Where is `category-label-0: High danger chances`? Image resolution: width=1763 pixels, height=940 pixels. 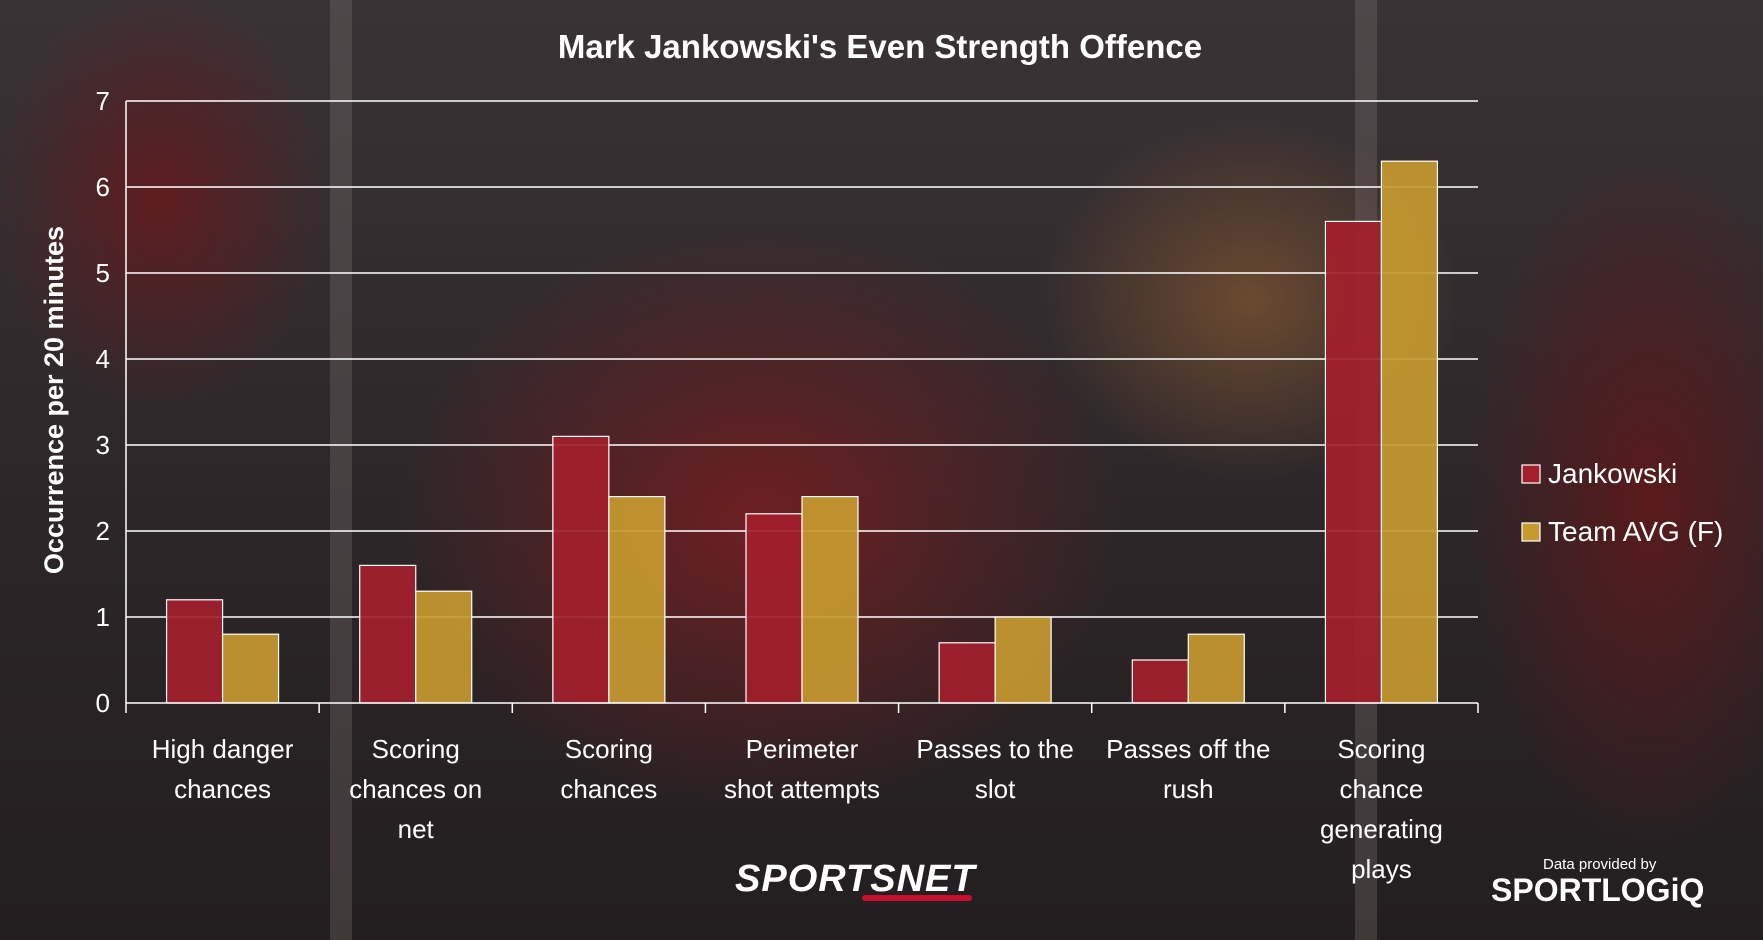 category-label-0: High danger chances is located at coordinates (223, 769).